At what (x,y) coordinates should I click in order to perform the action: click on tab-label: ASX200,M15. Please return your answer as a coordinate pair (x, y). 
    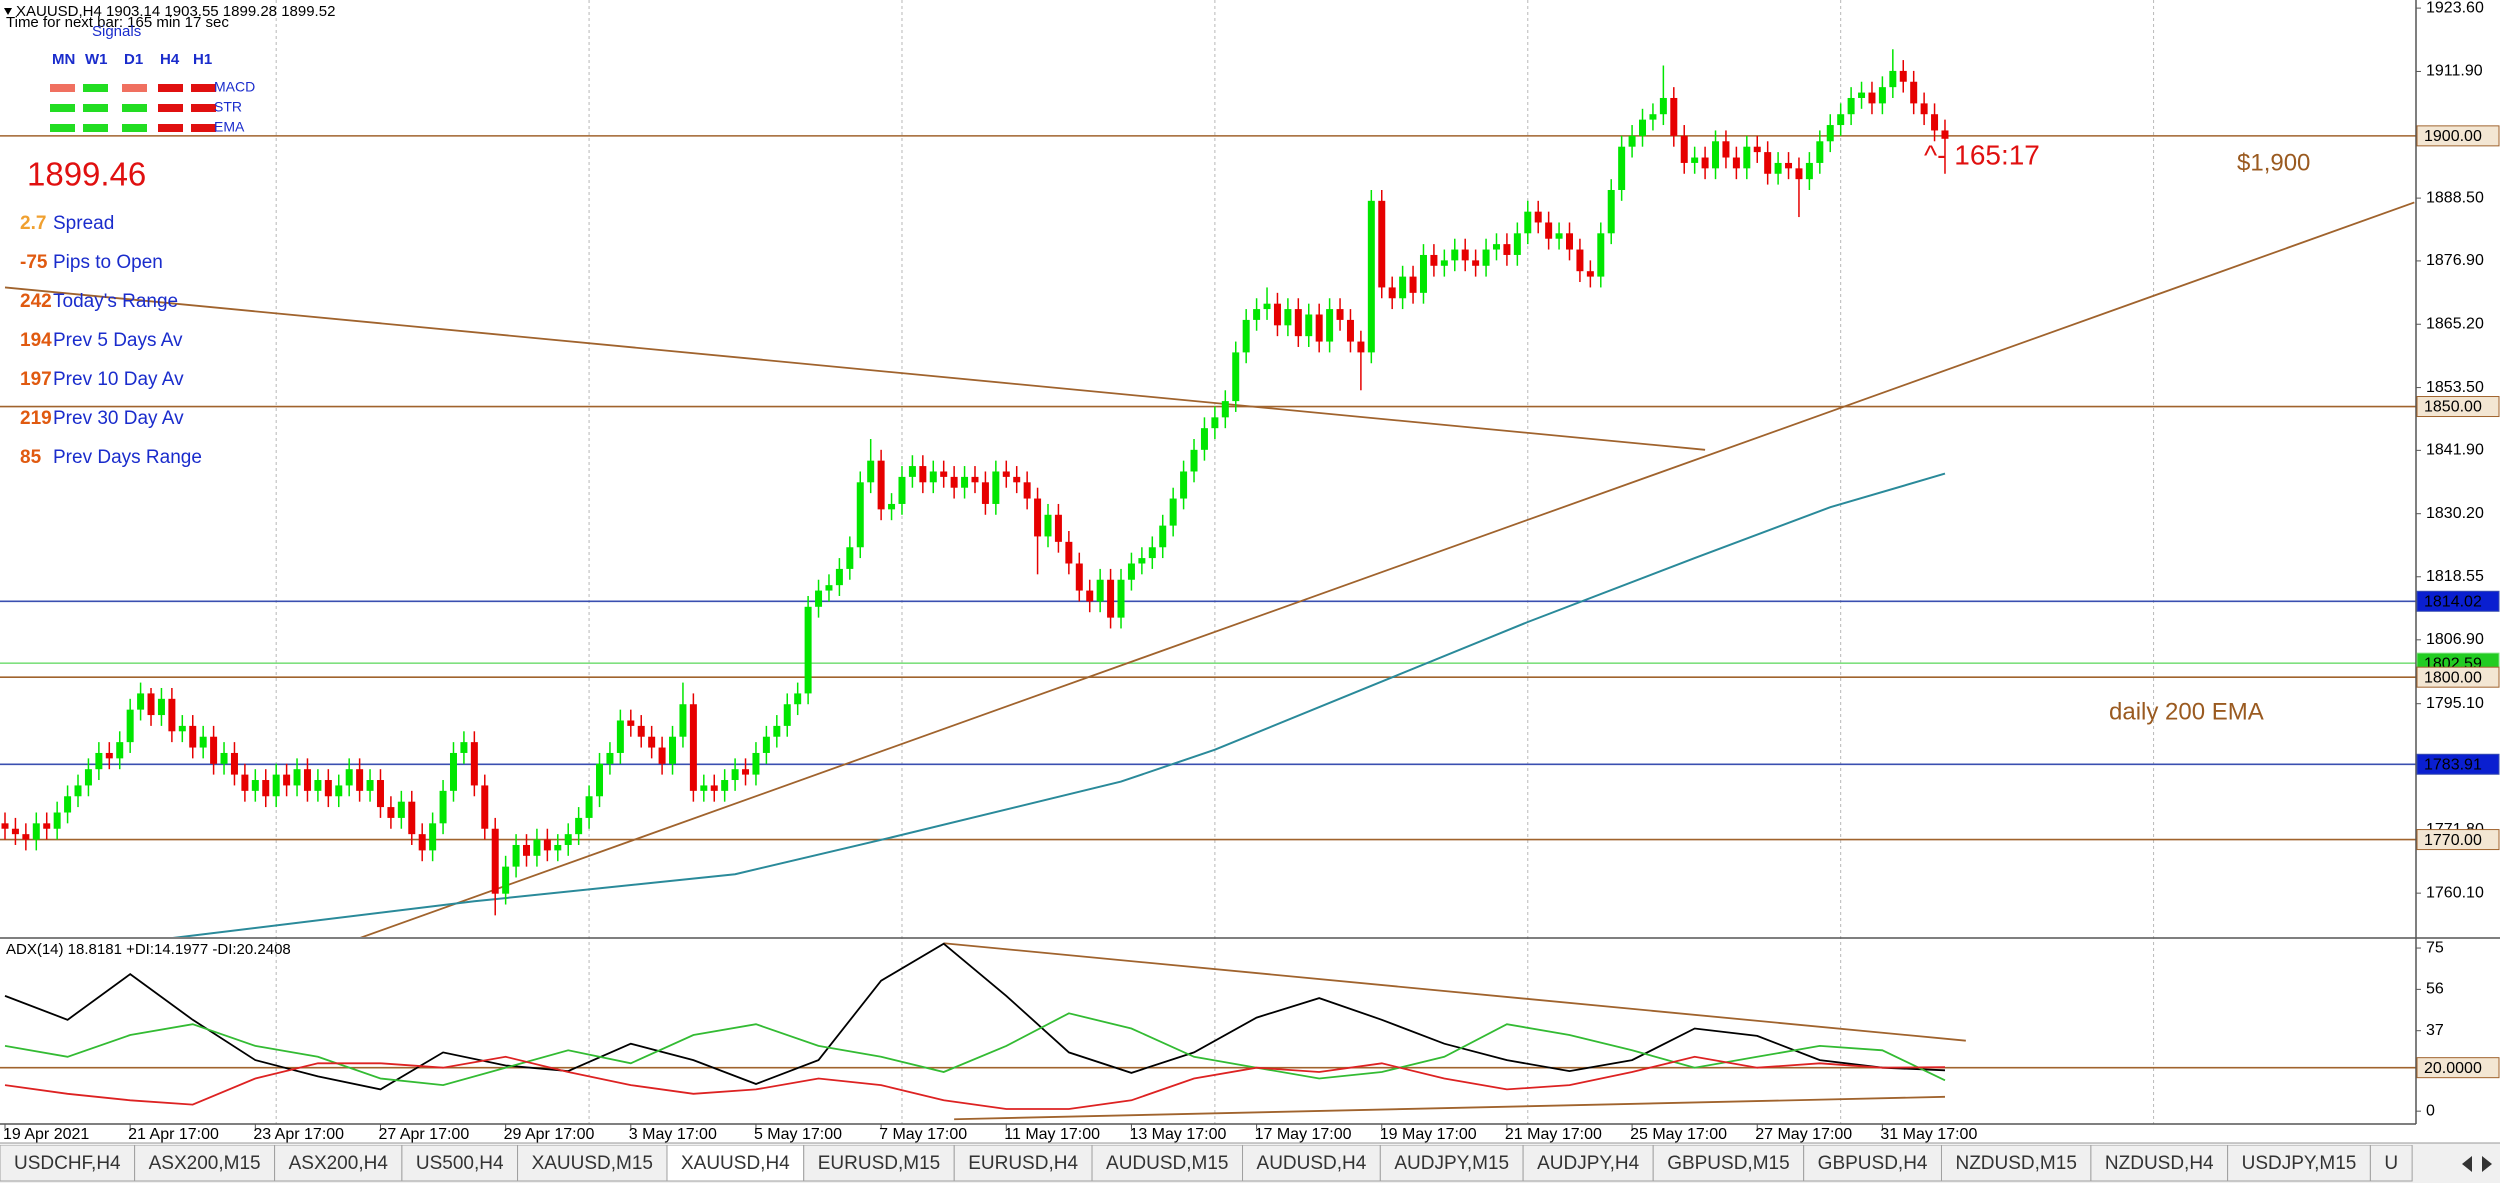
    Looking at the image, I should click on (205, 1163).